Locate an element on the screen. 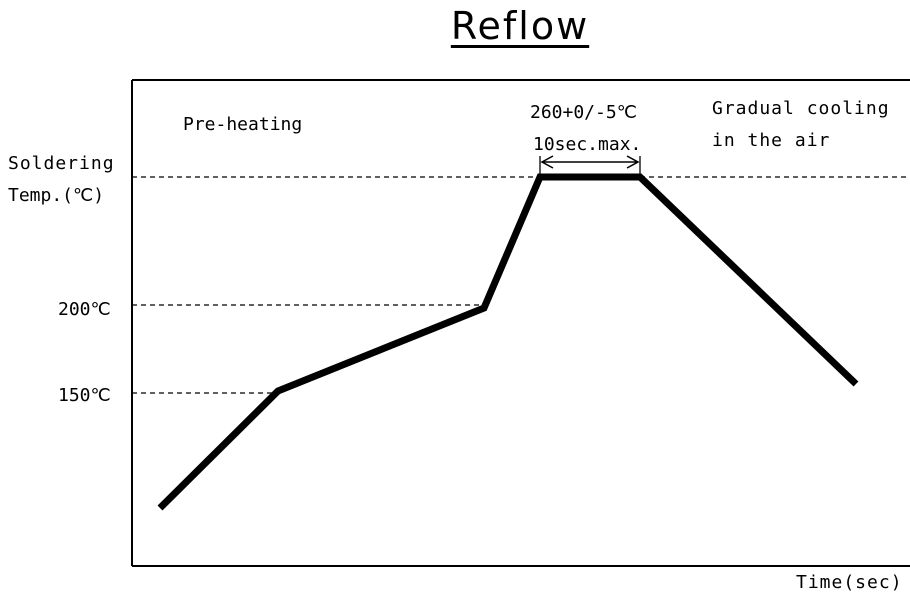  cooling-label-line2: in the air is located at coordinates (771, 140).